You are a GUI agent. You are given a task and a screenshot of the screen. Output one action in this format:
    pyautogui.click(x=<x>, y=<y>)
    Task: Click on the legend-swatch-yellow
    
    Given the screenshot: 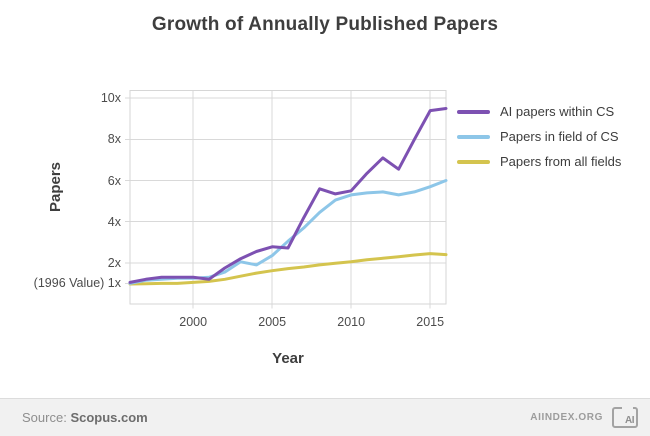 What is the action you would take?
    pyautogui.click(x=473, y=161)
    